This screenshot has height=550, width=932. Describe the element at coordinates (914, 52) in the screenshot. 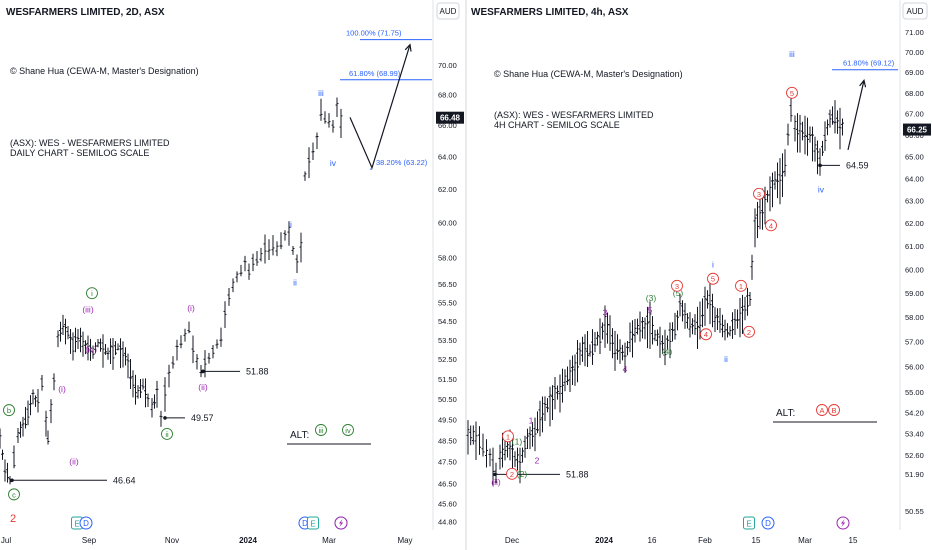

I see `right-y-tick-label: 70.00` at that location.